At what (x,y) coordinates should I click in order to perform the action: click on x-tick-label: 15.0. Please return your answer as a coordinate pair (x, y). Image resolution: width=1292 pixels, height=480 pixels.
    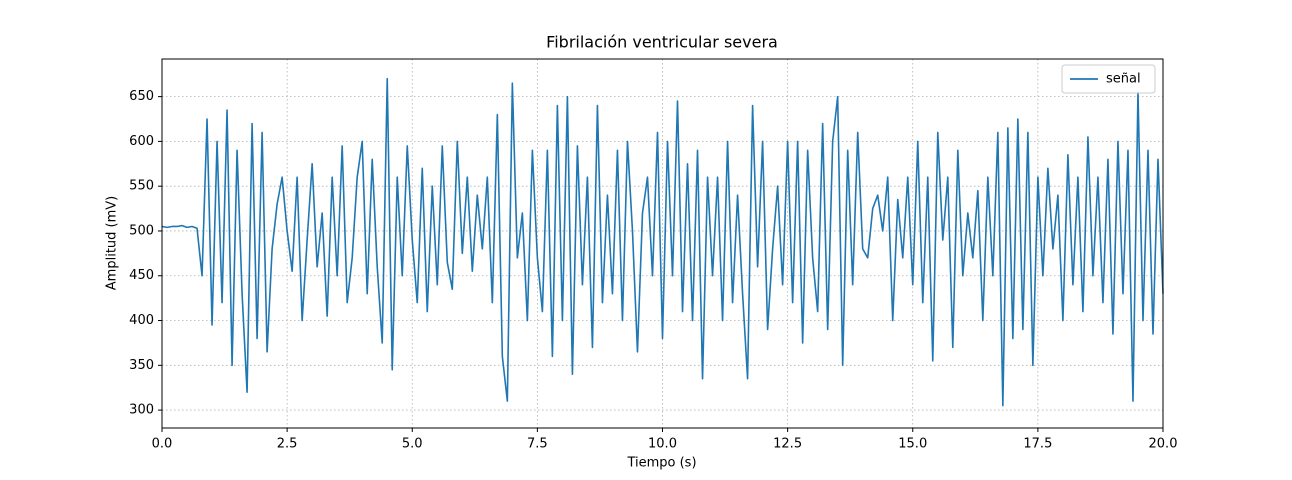
    Looking at the image, I should click on (912, 444).